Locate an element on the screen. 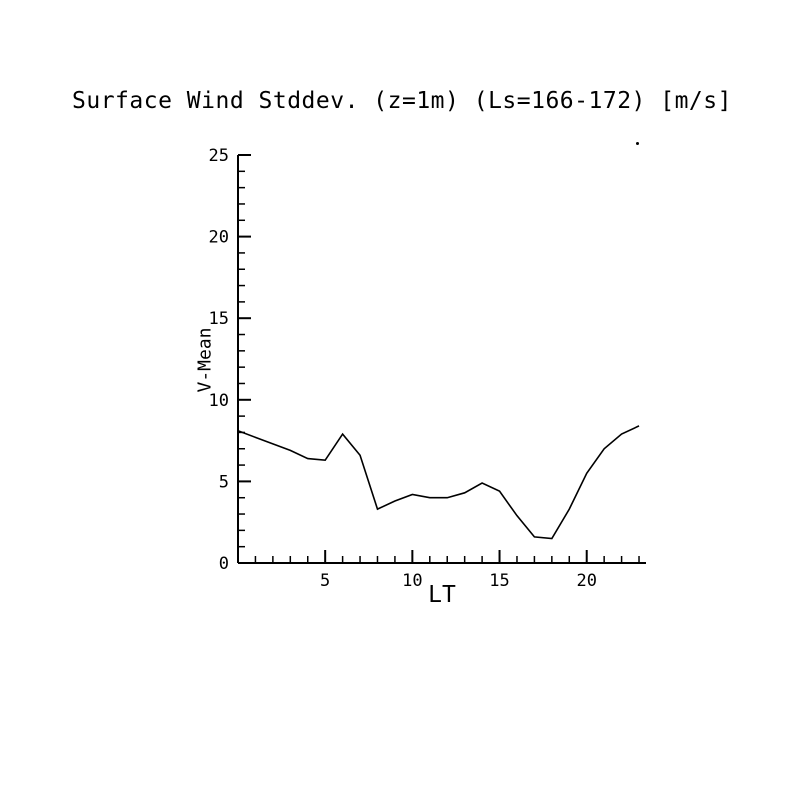 The height and width of the screenshot is (804, 804). stray-mark is located at coordinates (637, 143).